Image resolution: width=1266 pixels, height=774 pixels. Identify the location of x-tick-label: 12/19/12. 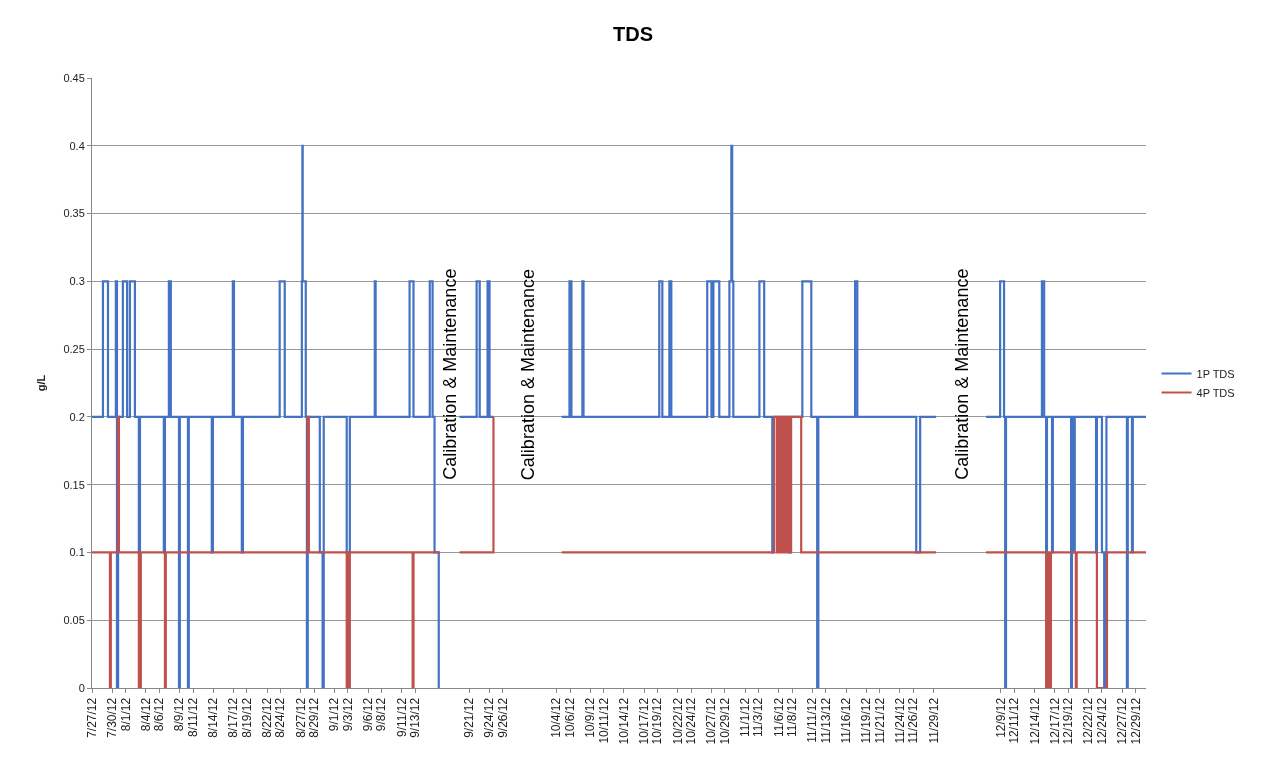
(1068, 721).